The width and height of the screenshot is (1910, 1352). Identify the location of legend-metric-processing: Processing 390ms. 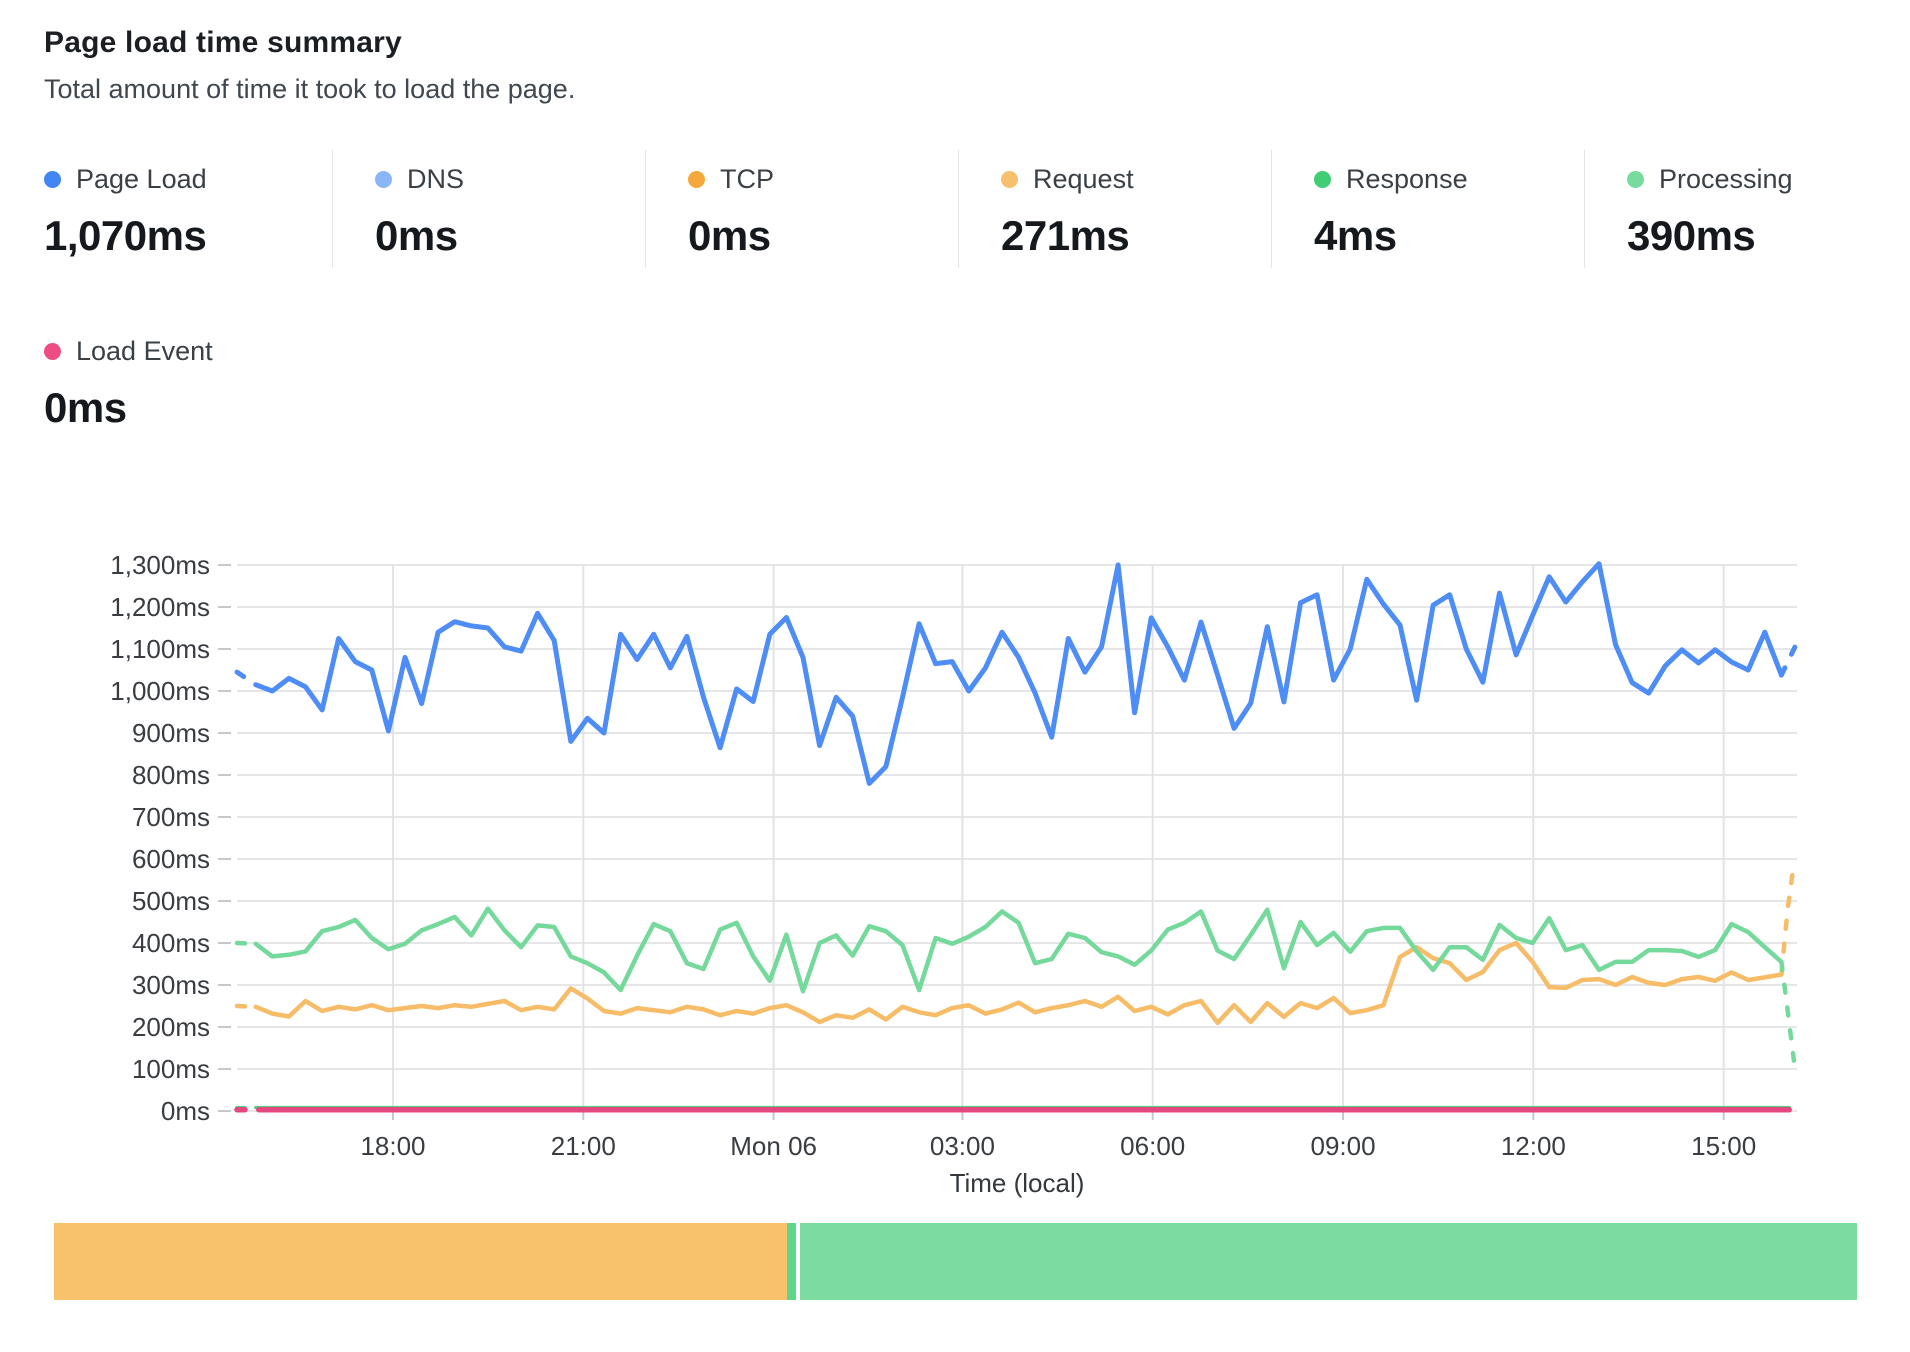
(1740, 209).